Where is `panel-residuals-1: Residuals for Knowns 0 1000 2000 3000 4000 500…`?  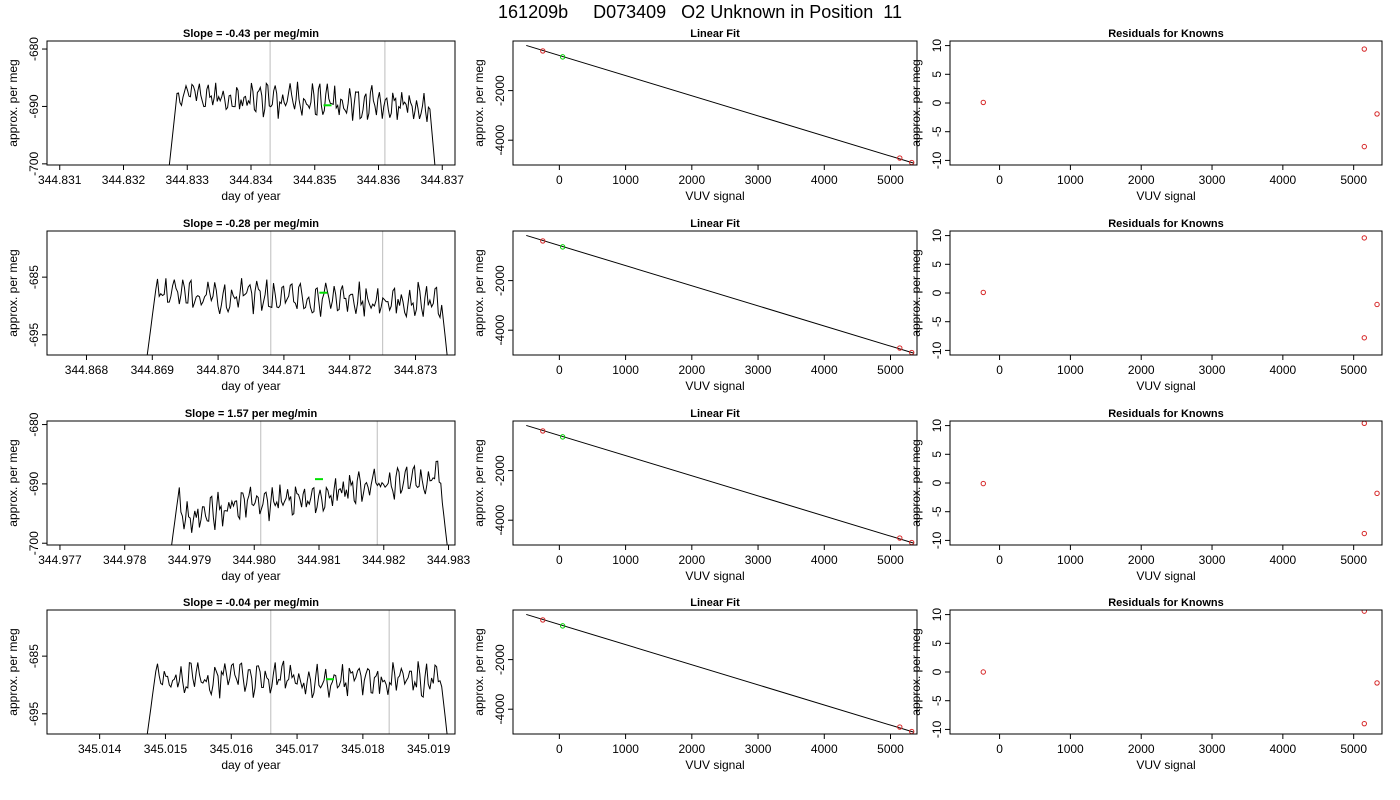
panel-residuals-1: Residuals for Knowns 0 1000 2000 3000 4000 500… is located at coordinates (1146, 115).